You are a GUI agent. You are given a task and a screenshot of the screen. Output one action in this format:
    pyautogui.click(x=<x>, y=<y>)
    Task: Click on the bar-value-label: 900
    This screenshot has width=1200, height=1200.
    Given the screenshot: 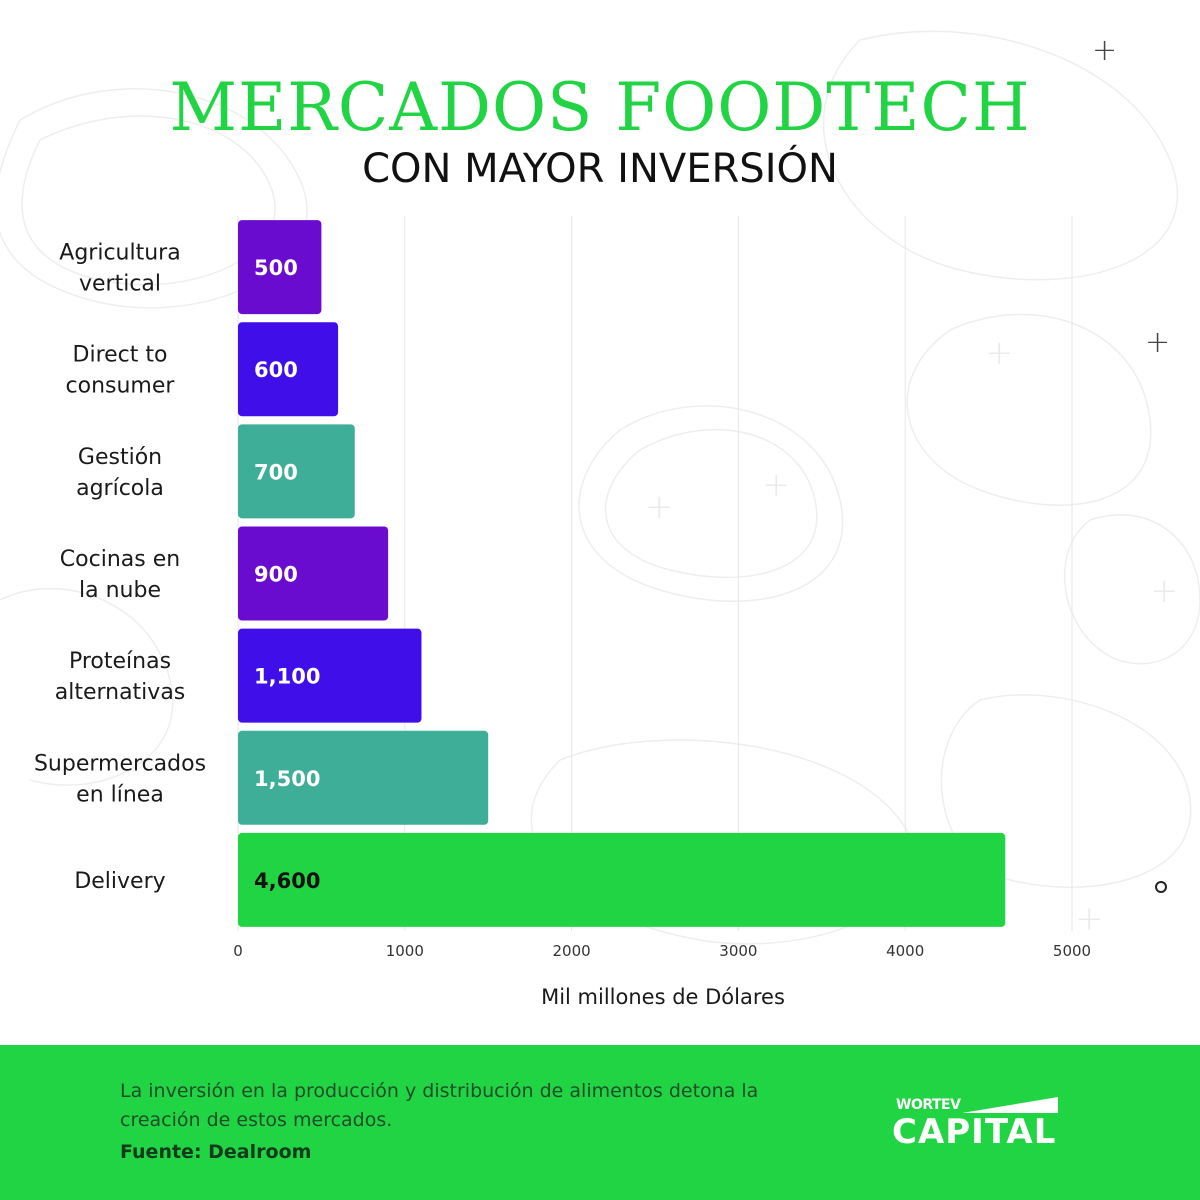 What is the action you would take?
    pyautogui.click(x=276, y=575)
    